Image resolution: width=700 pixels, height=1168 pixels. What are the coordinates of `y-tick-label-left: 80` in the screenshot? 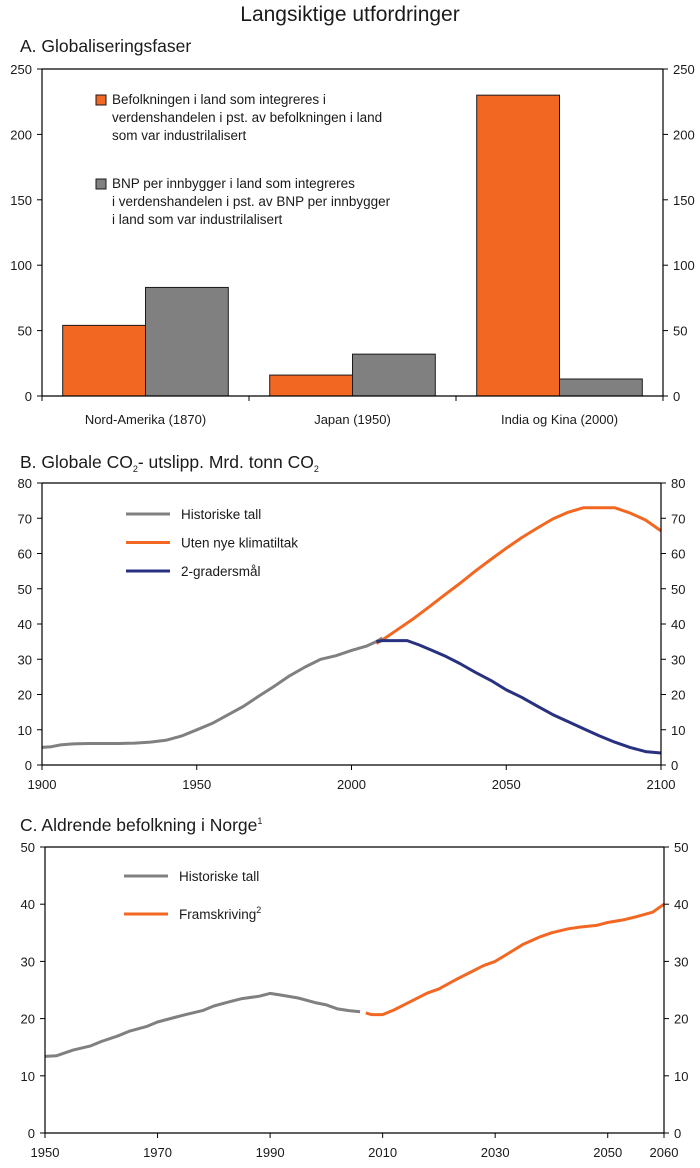 It's located at (25, 483).